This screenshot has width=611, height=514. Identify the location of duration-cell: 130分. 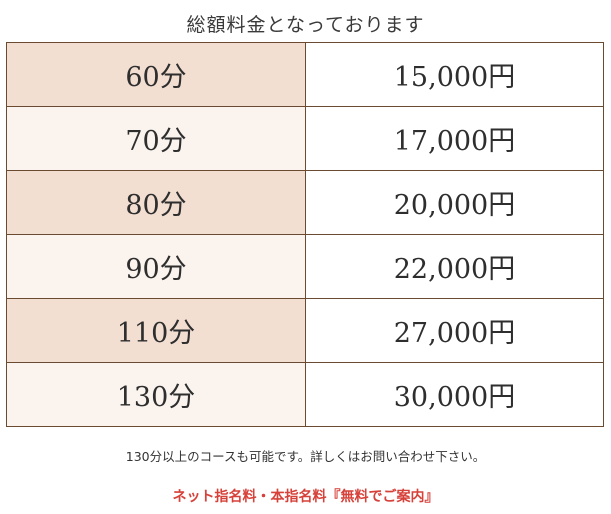
(156, 394).